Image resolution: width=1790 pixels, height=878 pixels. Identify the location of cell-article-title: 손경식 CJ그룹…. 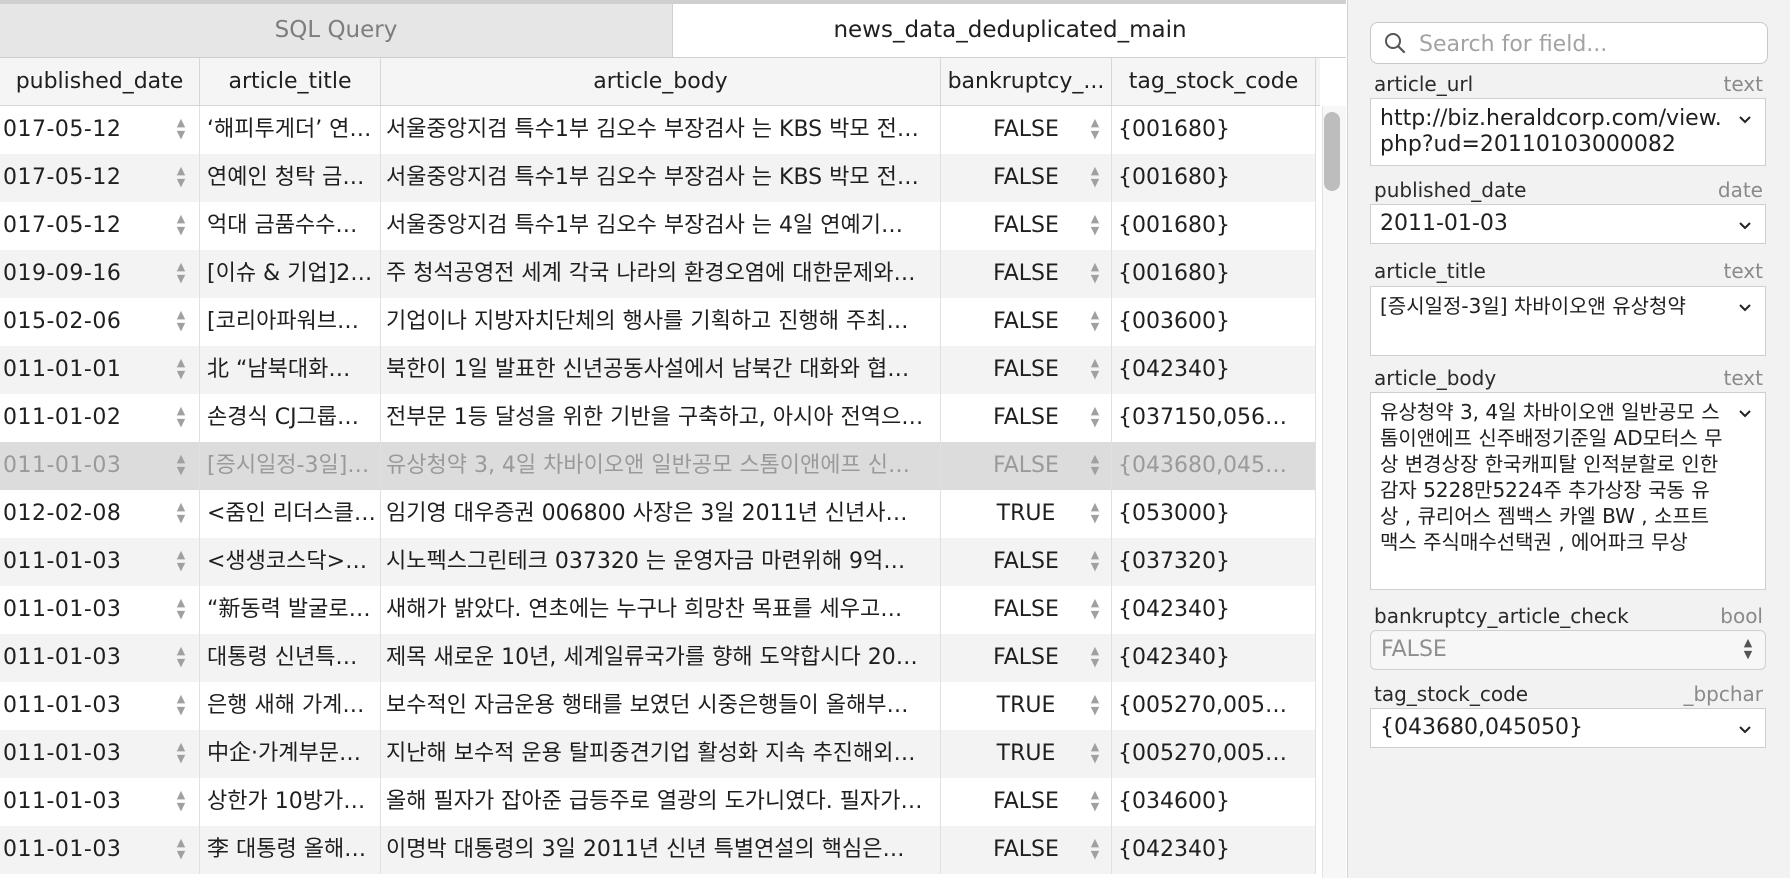
(290, 418).